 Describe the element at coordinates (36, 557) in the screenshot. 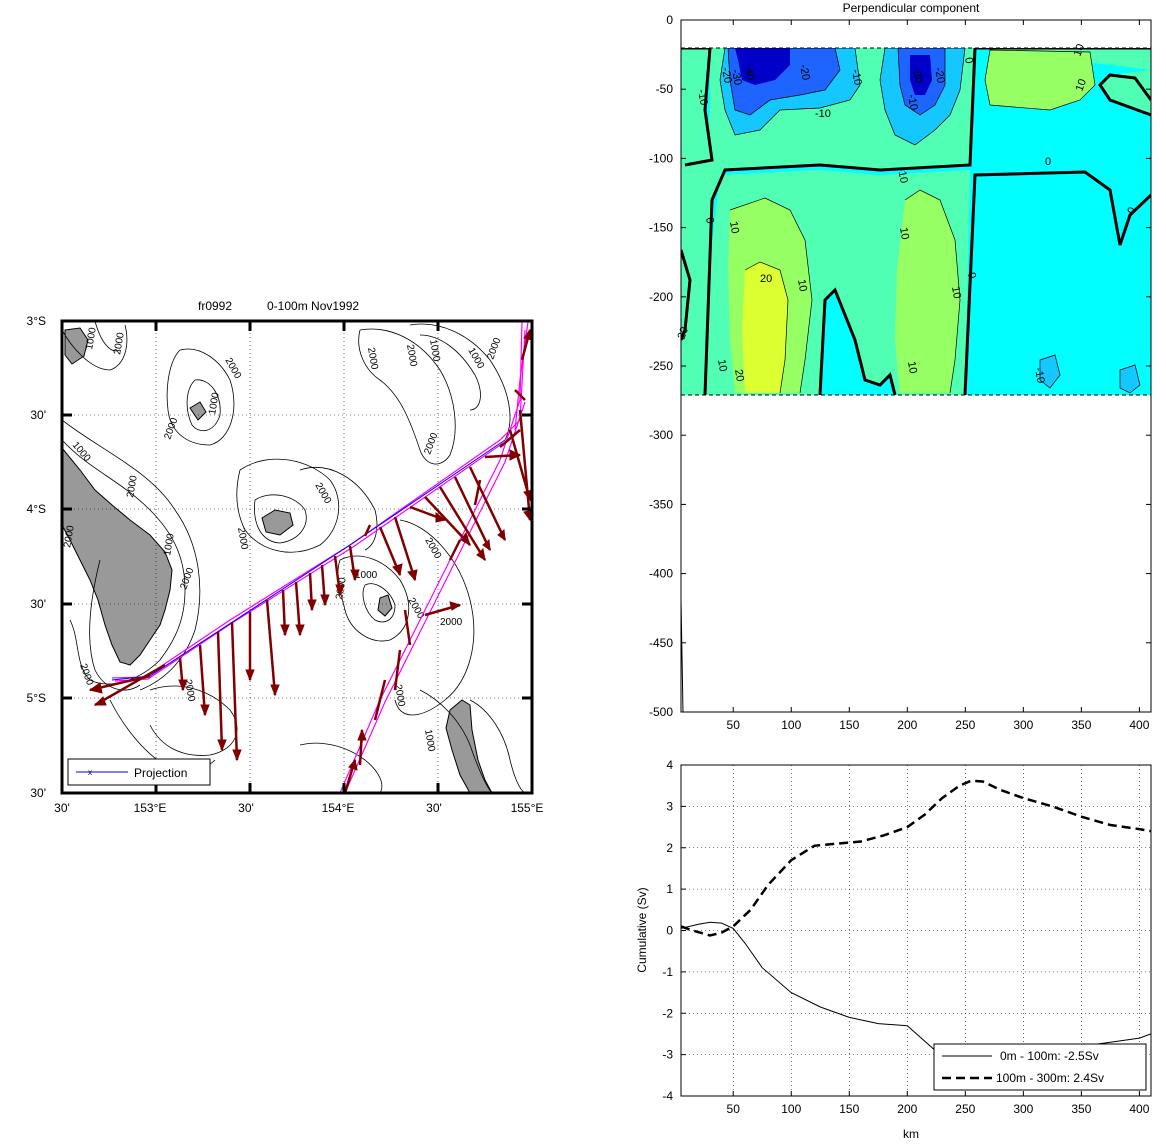

I see `map-lat-labels: 3°S 30' 4°S 30' 5°S 30'` at that location.